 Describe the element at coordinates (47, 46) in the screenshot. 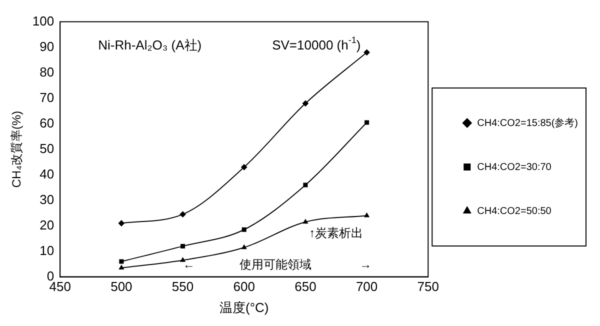

I see `y-tick-label: 90` at that location.